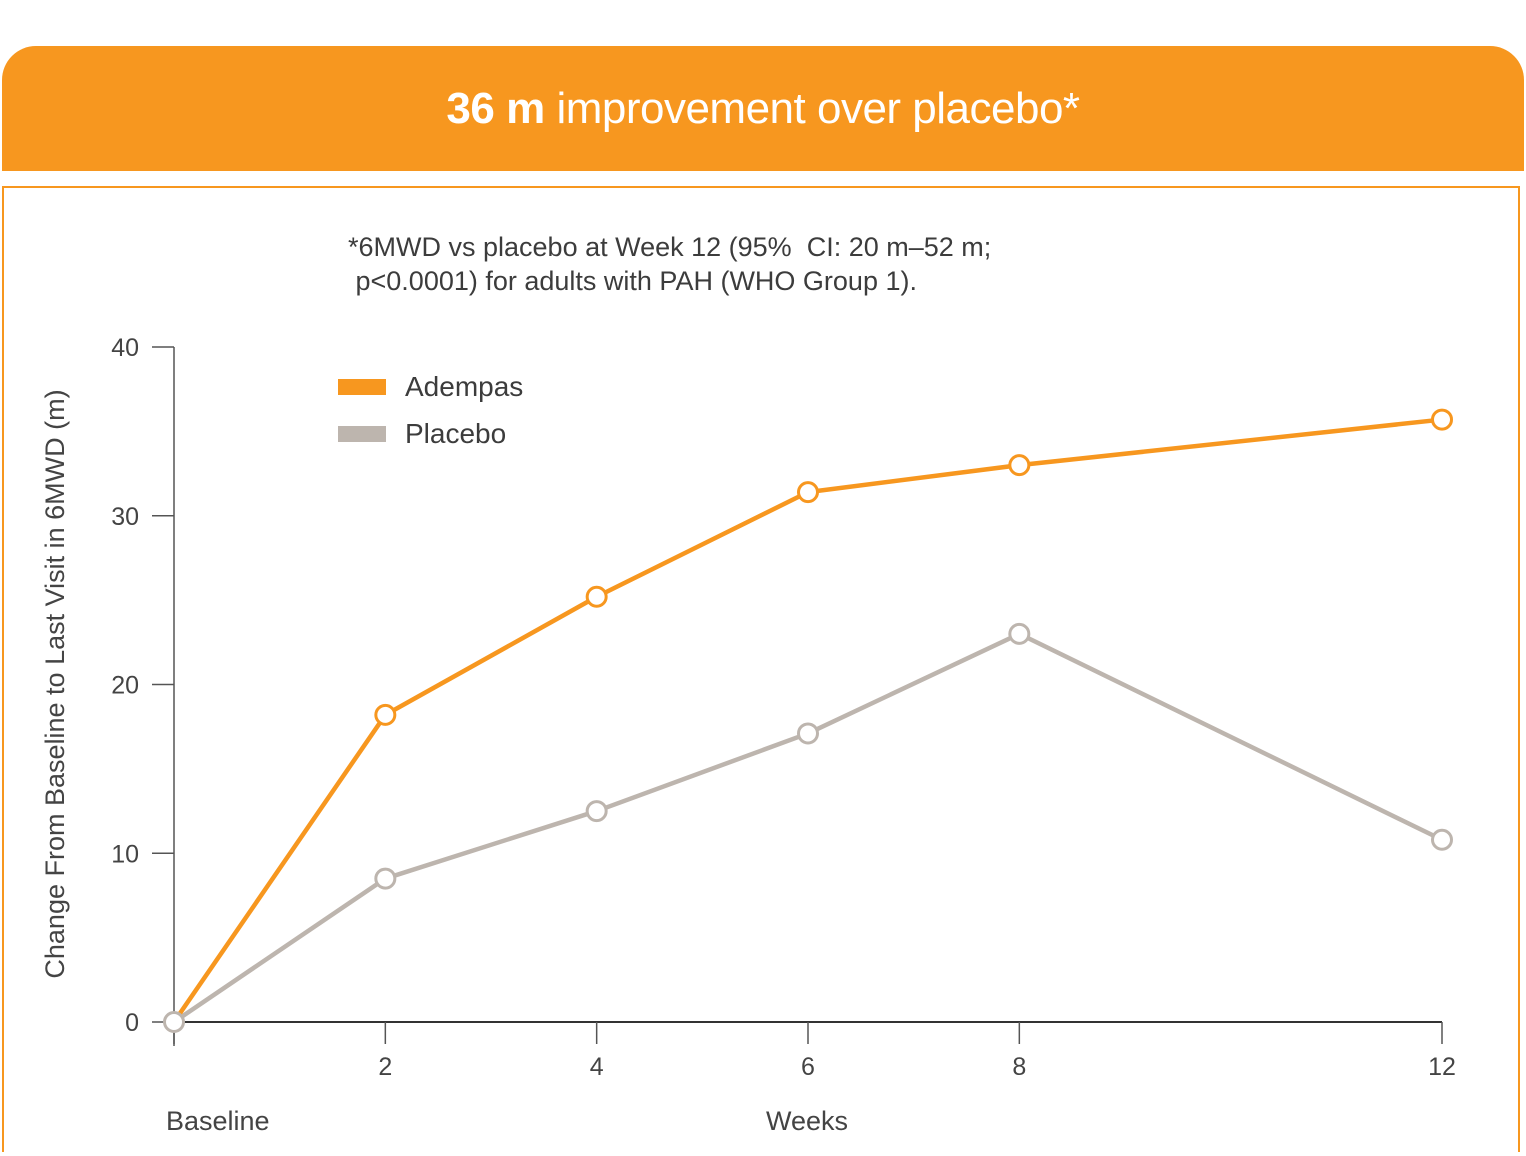 Image resolution: width=1526 pixels, height=1156 pixels. What do you see at coordinates (464, 386) in the screenshot?
I see `legend-label-adempas: Adempas` at bounding box center [464, 386].